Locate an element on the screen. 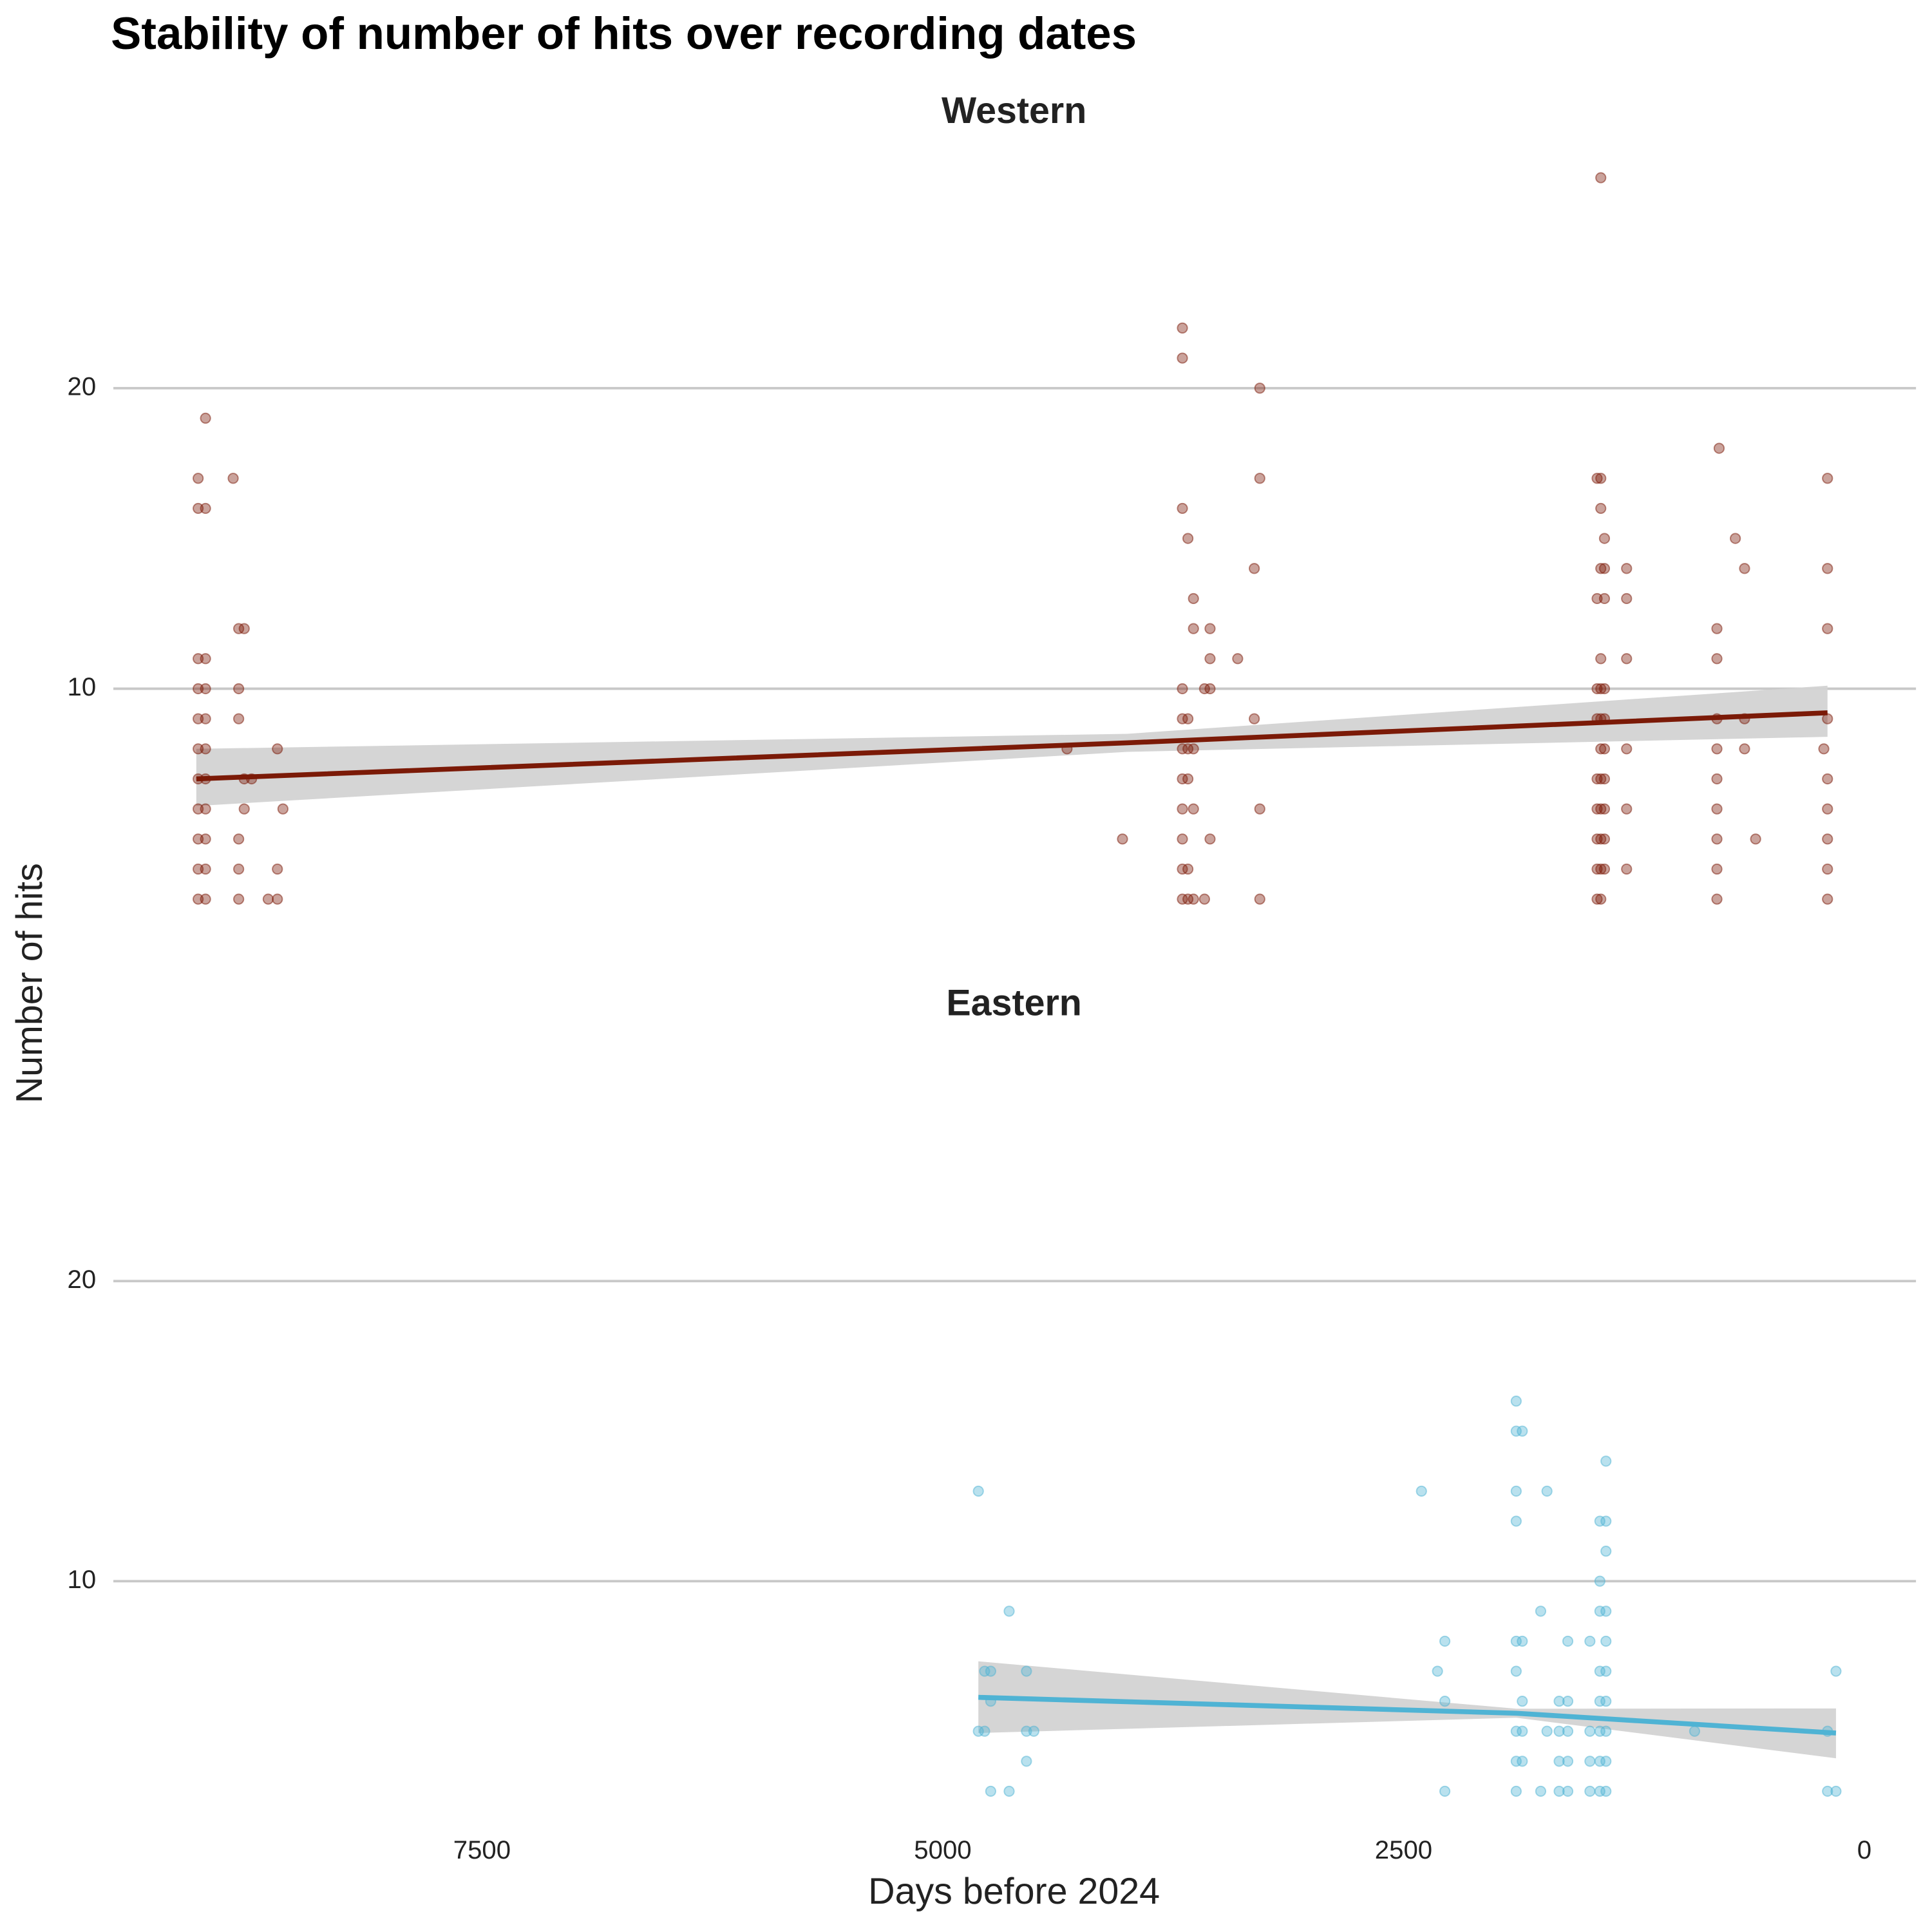 The image size is (1932, 1932). panel-title: Eastern is located at coordinates (1013, 1003).